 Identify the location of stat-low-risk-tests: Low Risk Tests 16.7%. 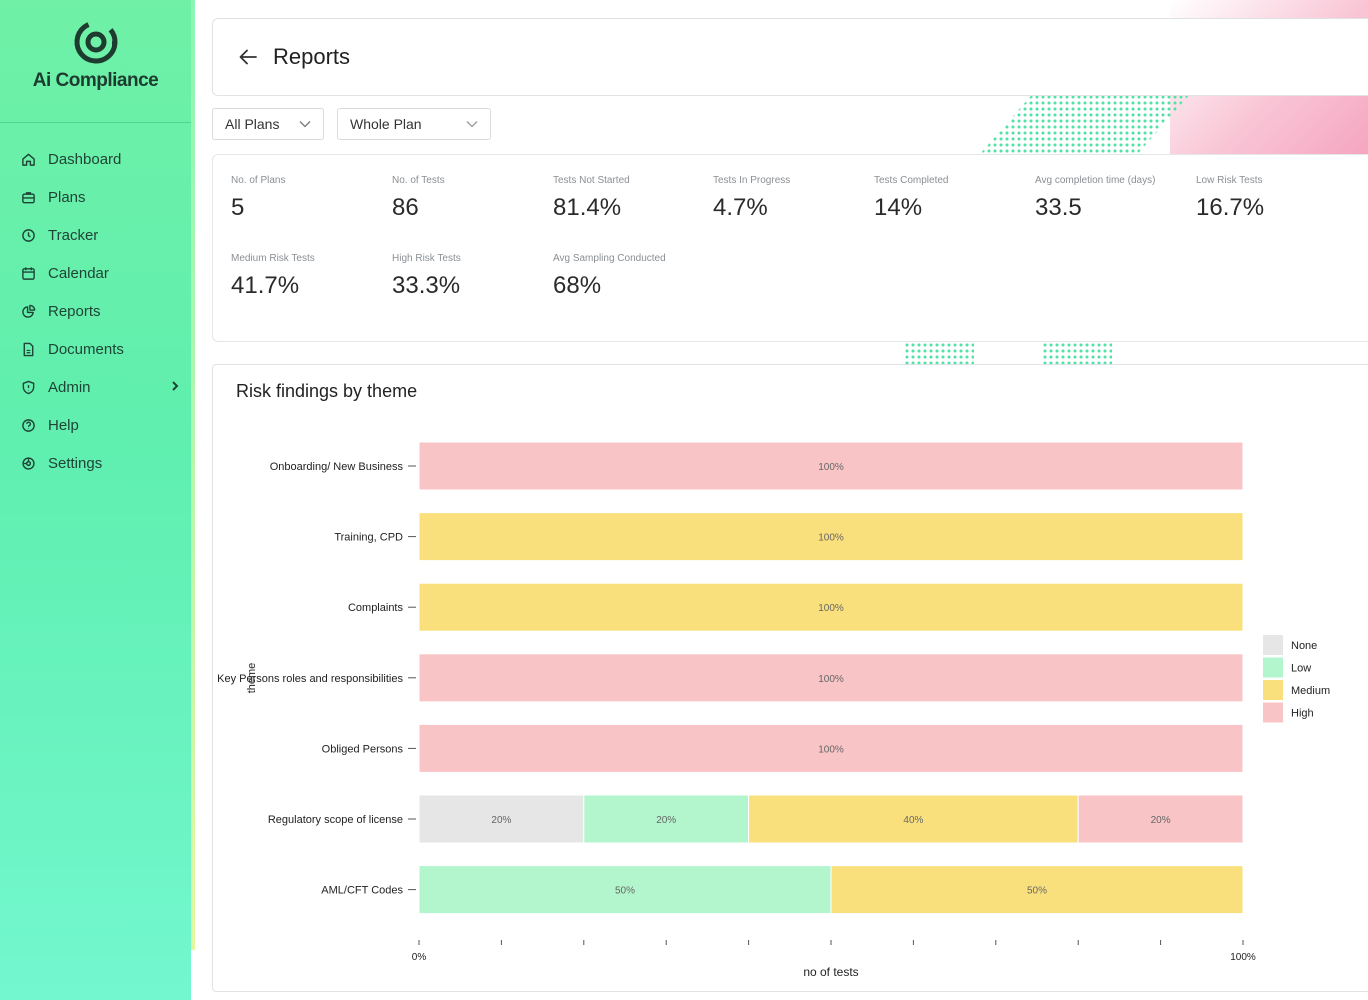
(1271, 198).